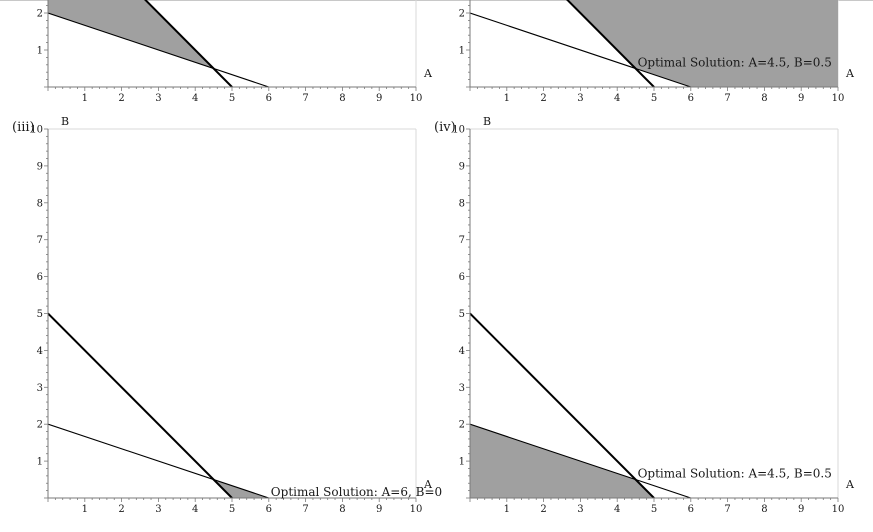 Image resolution: width=873 pixels, height=532 pixels. What do you see at coordinates (436, 0) in the screenshot?
I see `top-border-line` at bounding box center [436, 0].